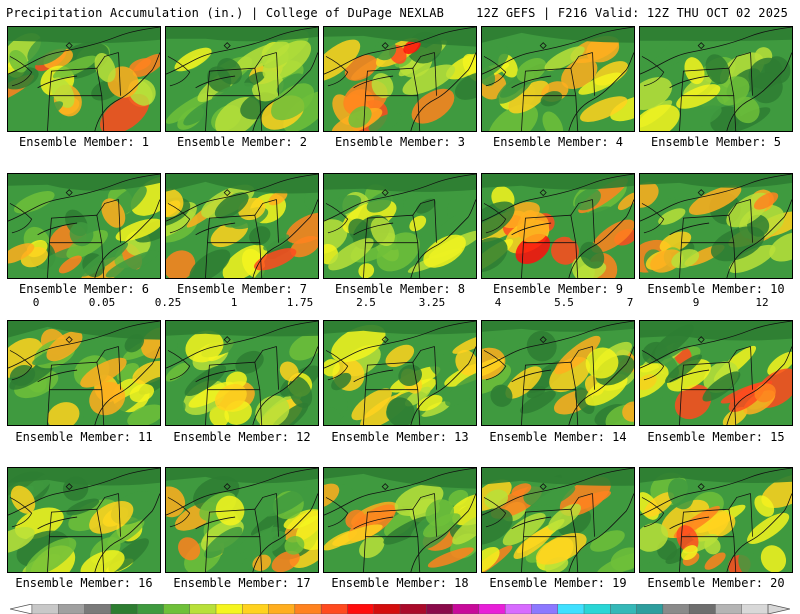 This screenshot has width=800, height=614. Describe the element at coordinates (762, 302) in the screenshot. I see `legend-tick-12: 12` at that location.